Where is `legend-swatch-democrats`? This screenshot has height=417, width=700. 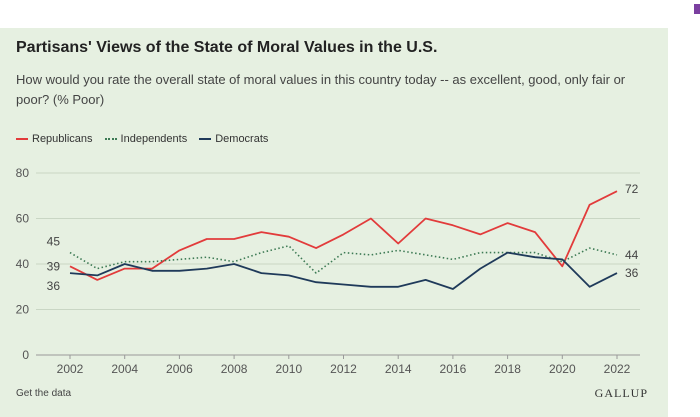 legend-swatch-democrats is located at coordinates (205, 139).